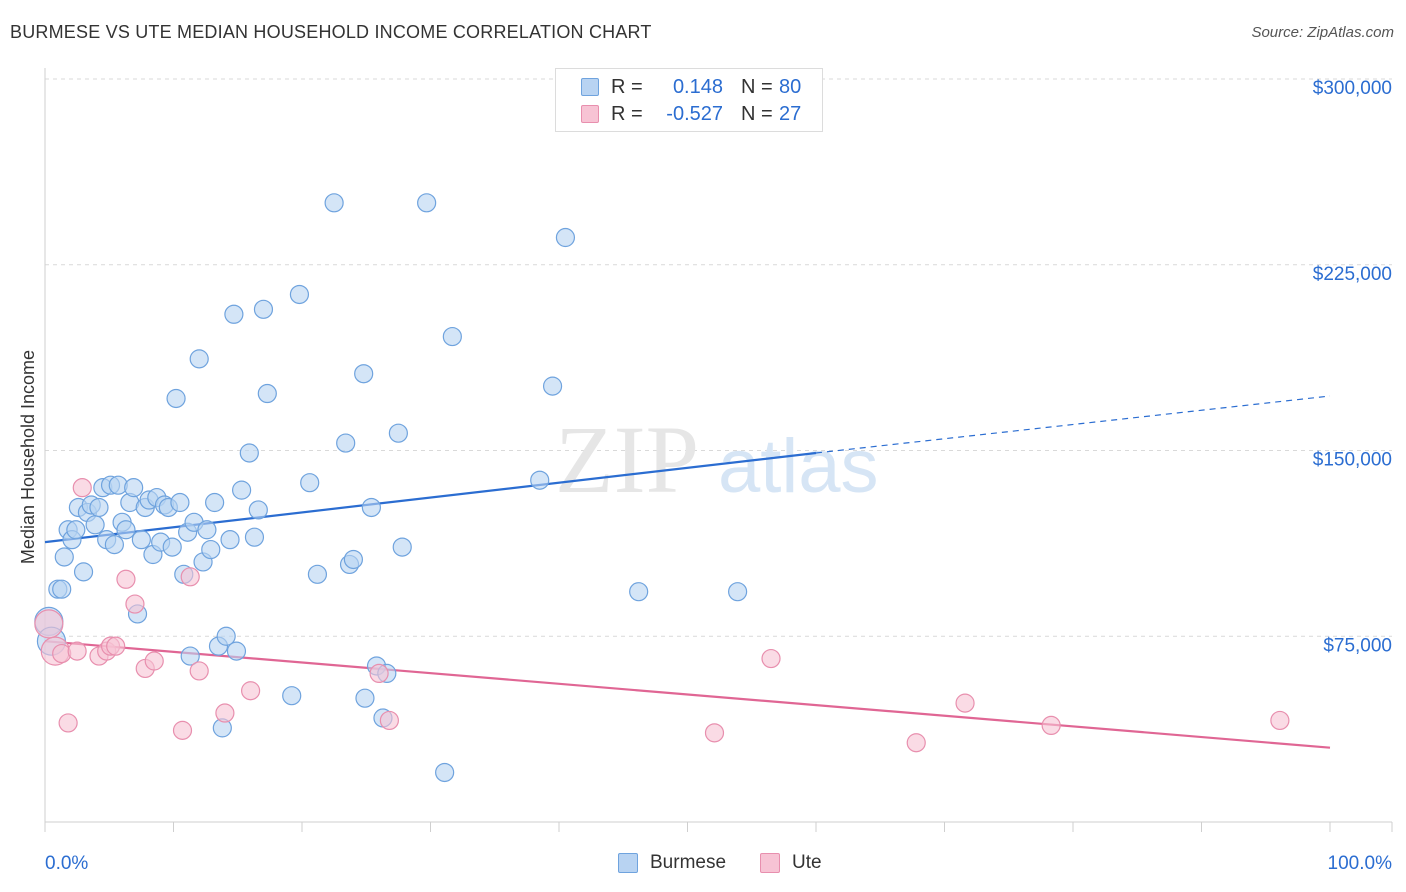  Describe the element at coordinates (1352, 460) in the screenshot. I see `y-tick-label: $150,000` at that location.